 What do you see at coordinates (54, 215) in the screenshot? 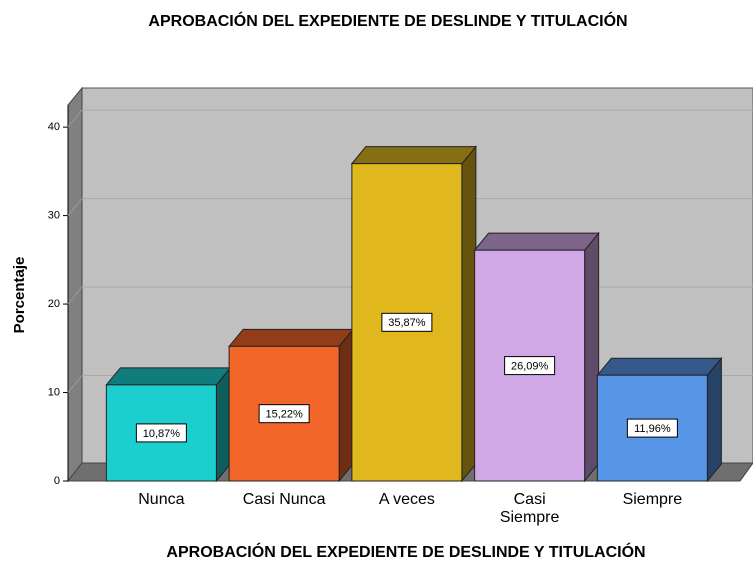
I see `y-tick-label: 30` at bounding box center [54, 215].